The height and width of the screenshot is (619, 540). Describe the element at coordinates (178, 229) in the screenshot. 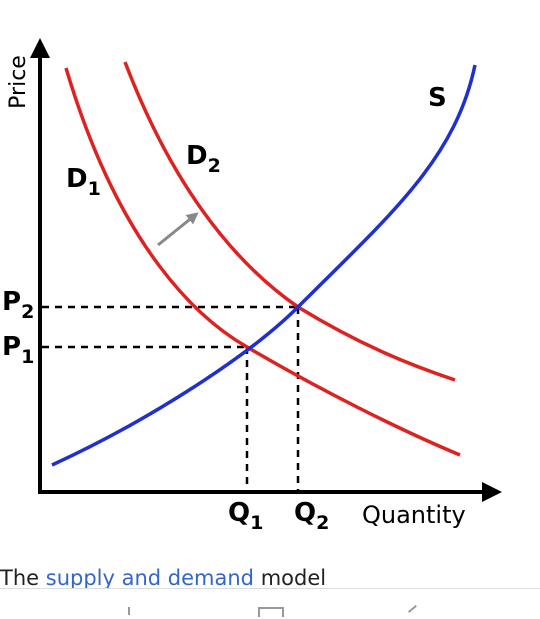

I see `shift-arrow` at that location.